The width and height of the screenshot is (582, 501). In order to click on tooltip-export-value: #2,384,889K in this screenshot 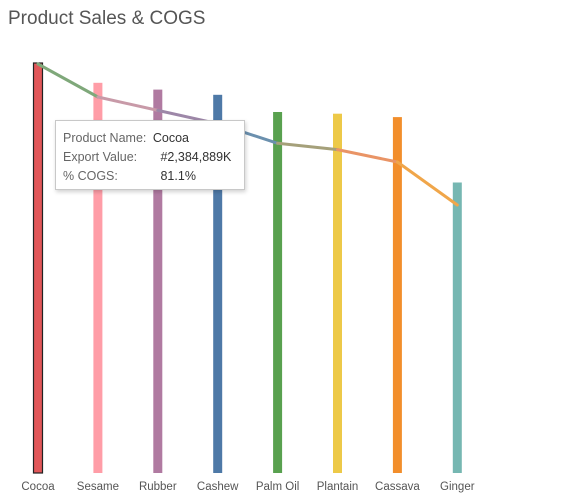, I will do `click(196, 157)`.